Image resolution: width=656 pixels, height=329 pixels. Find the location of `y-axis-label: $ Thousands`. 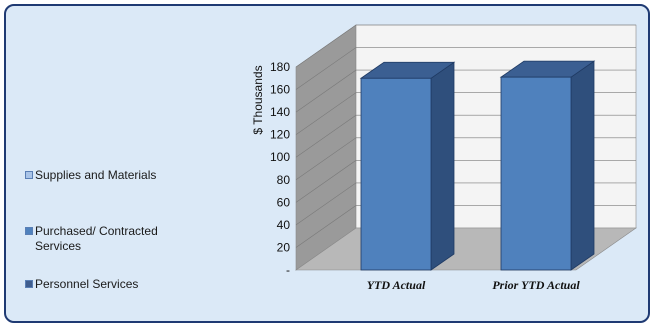

y-axis-label: $ Thousands is located at coordinates (258, 99).